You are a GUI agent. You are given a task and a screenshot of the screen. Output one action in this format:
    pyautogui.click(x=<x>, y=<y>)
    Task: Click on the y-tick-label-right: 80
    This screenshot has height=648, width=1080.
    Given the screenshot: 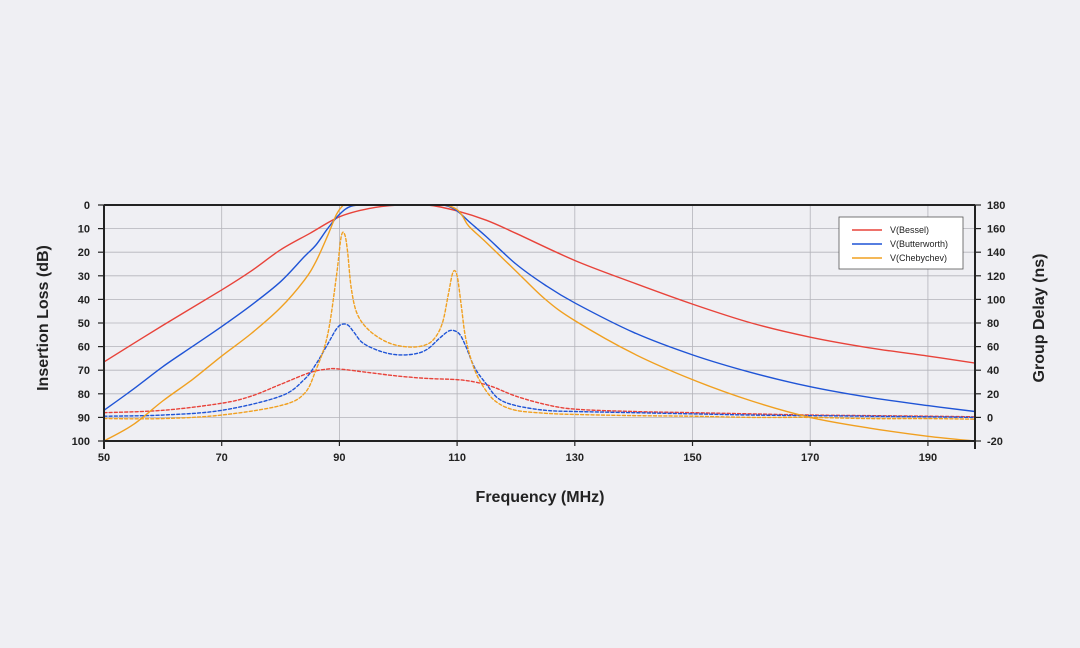 What is the action you would take?
    pyautogui.click(x=993, y=324)
    